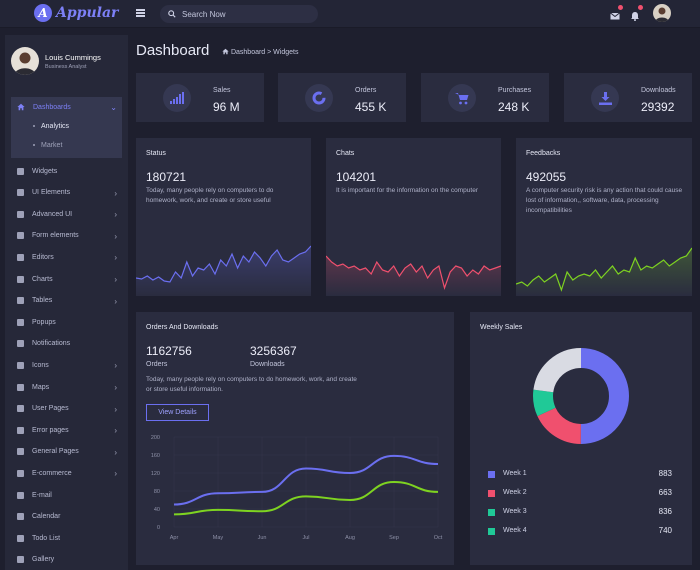 The width and height of the screenshot is (700, 570). What do you see at coordinates (584, 475) in the screenshot?
I see `legend-item: Week 1 883` at bounding box center [584, 475].